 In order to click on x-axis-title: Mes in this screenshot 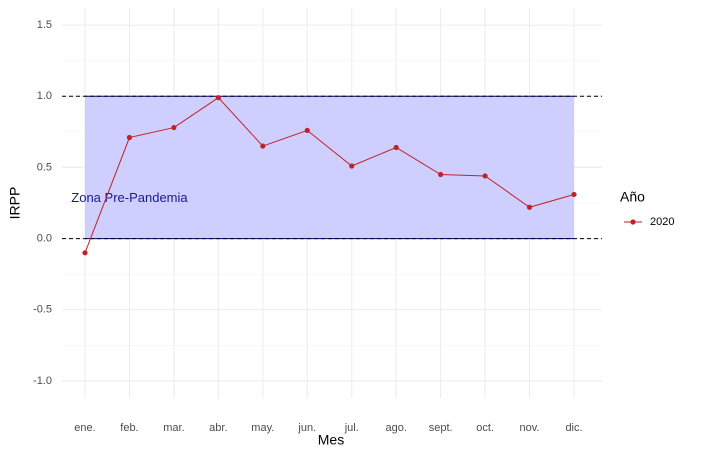, I will do `click(331, 440)`.